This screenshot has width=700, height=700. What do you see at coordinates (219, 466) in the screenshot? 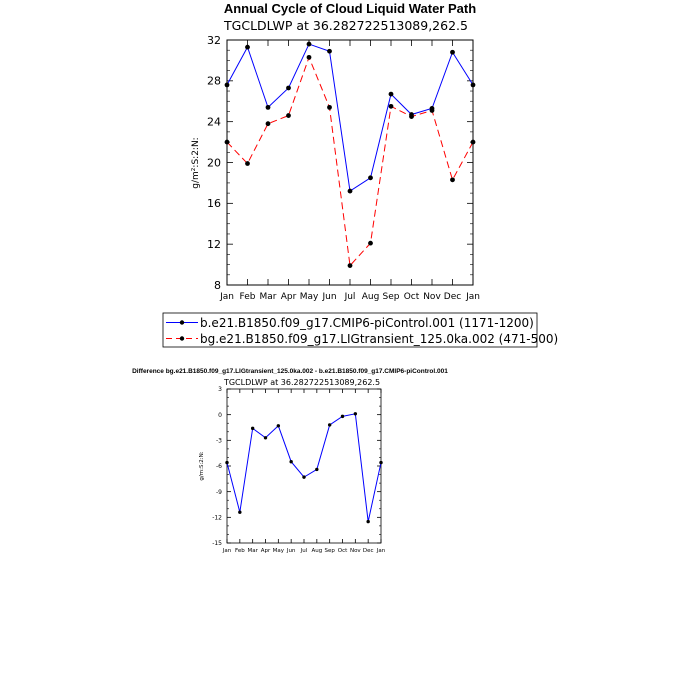
I see `y-tick-label: -6` at bounding box center [219, 466].